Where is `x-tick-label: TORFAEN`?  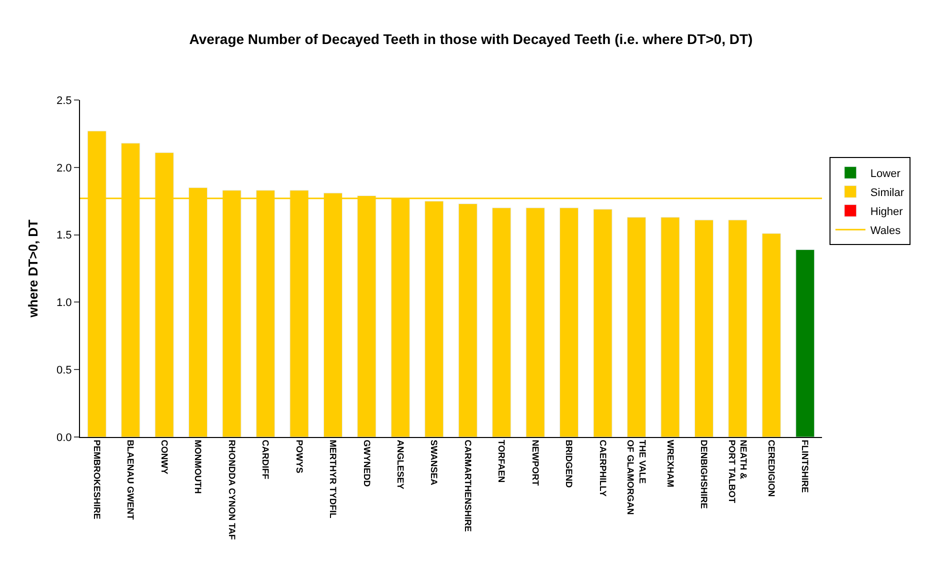 x-tick-label: TORFAEN is located at coordinates (501, 461).